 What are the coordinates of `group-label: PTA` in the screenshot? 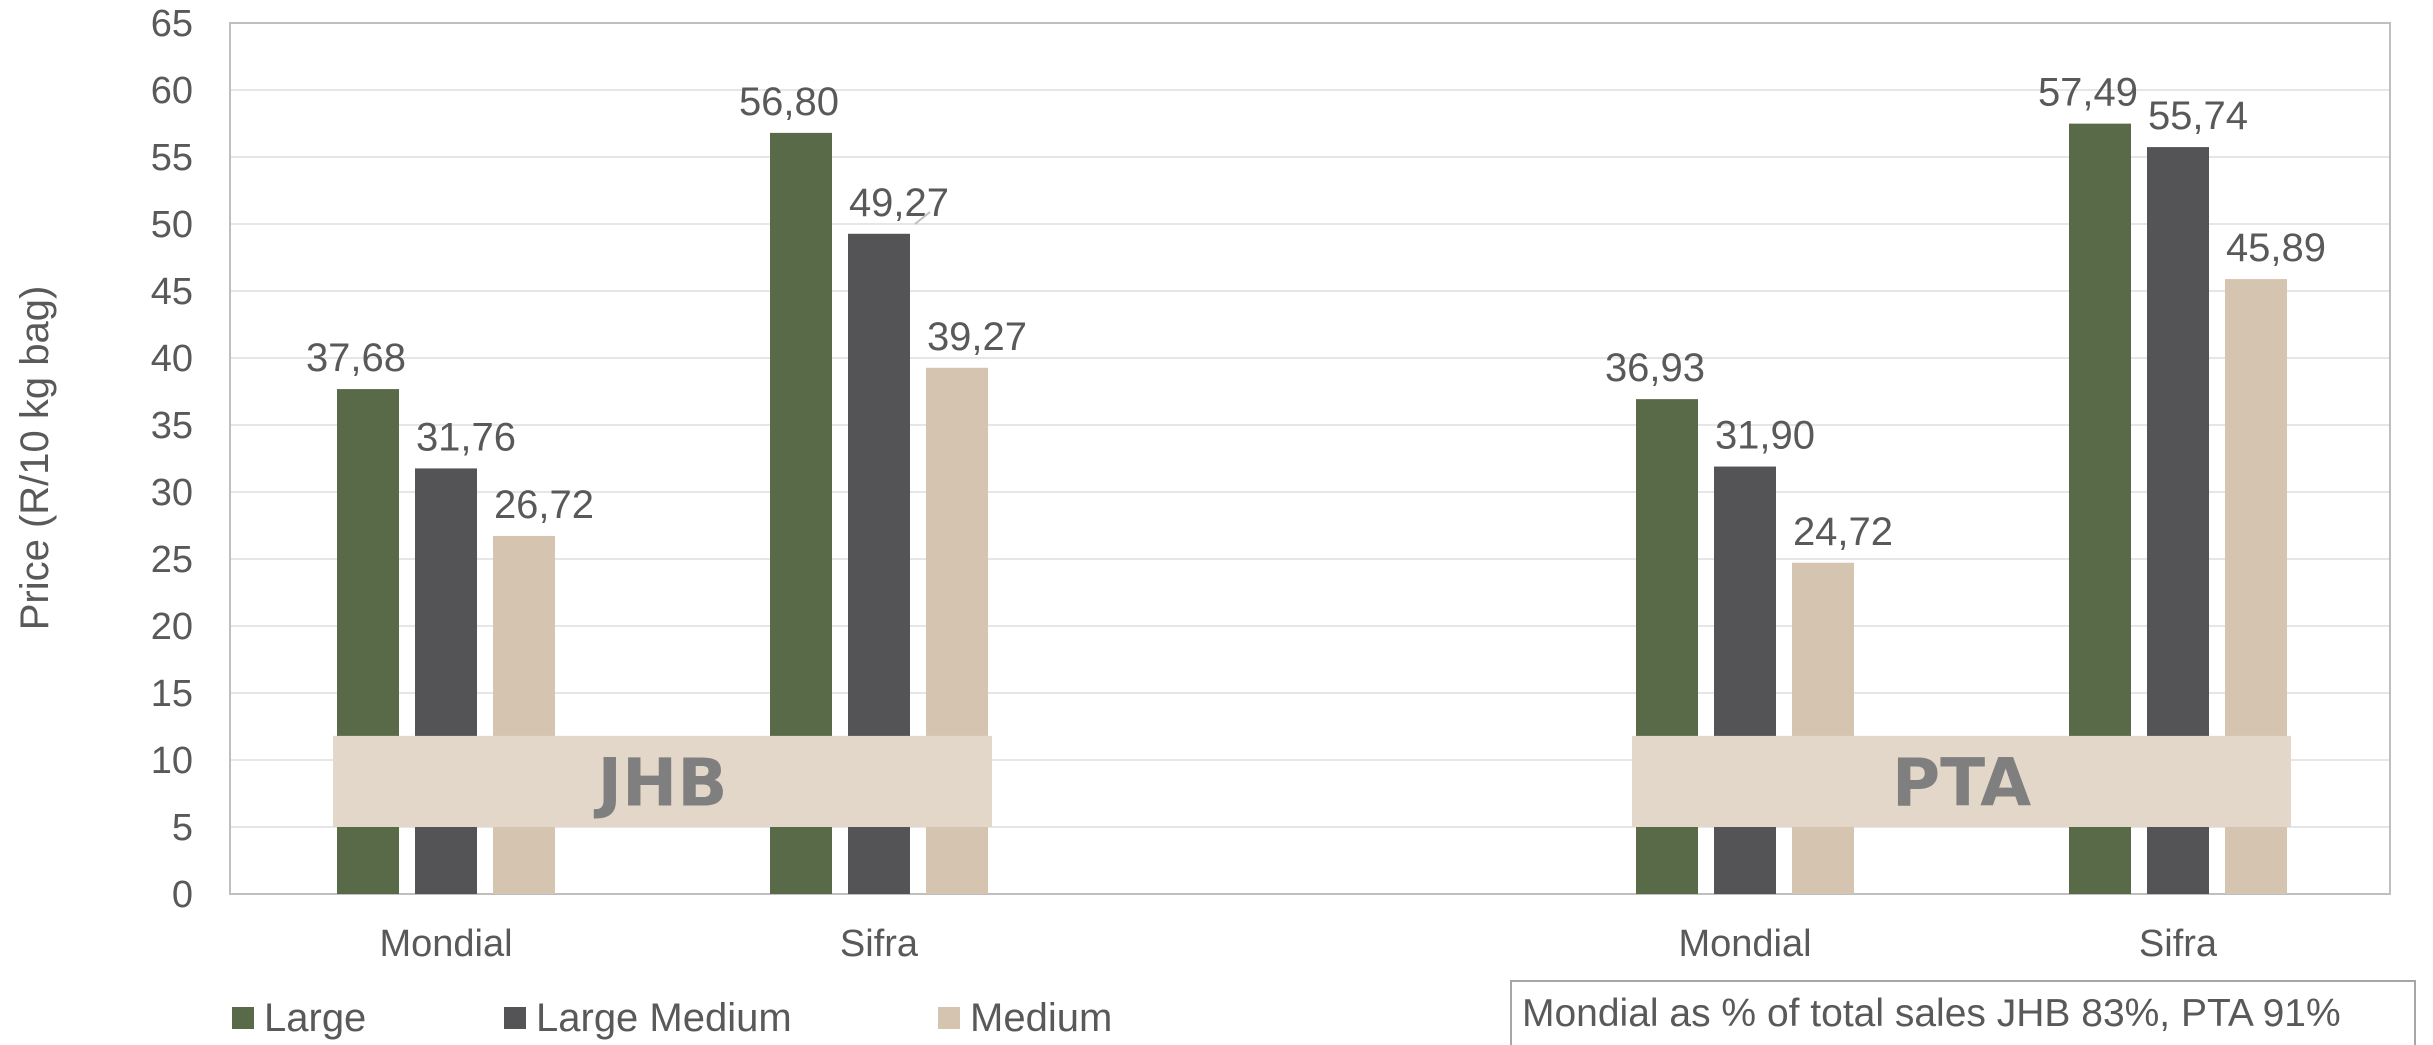 It's located at (1961, 782).